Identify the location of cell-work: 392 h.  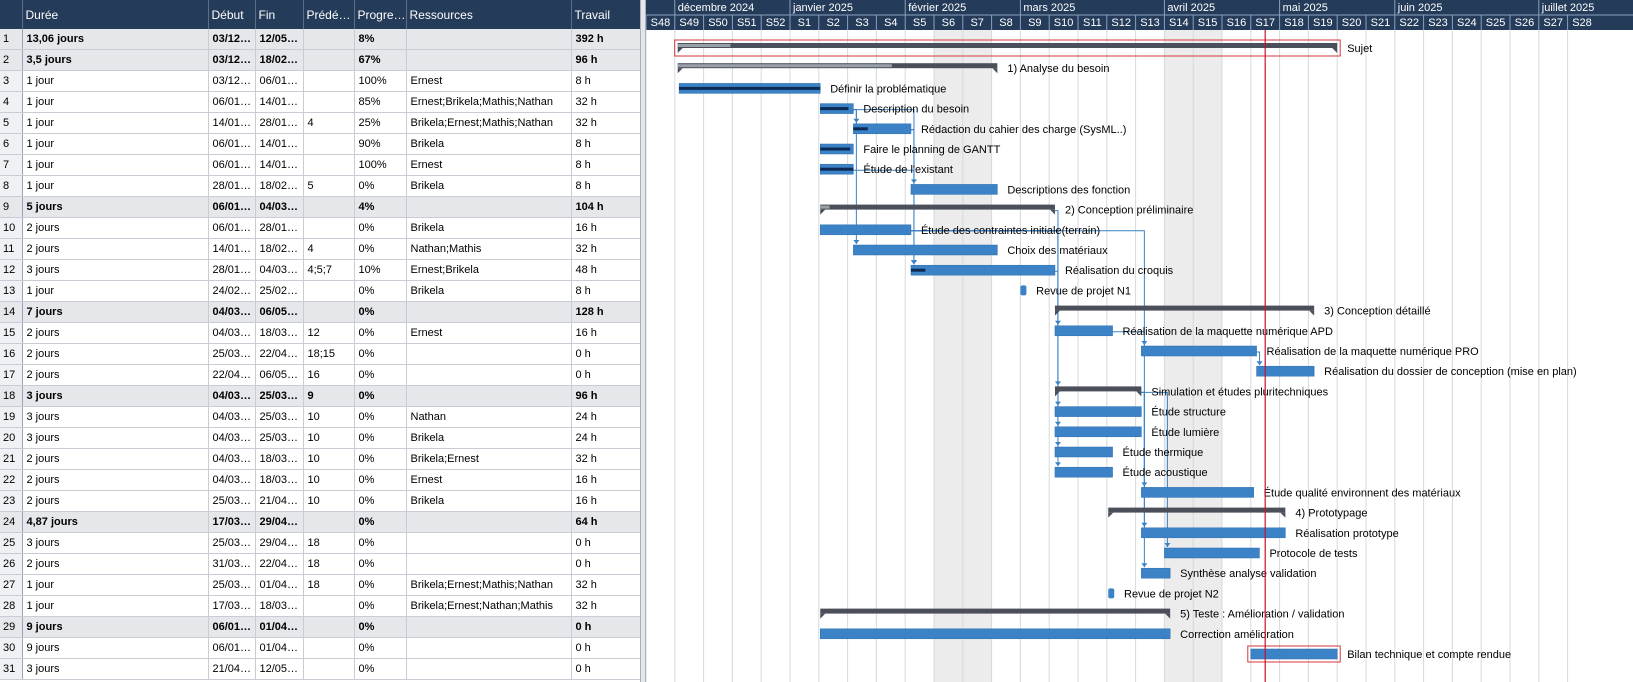
(605, 39).